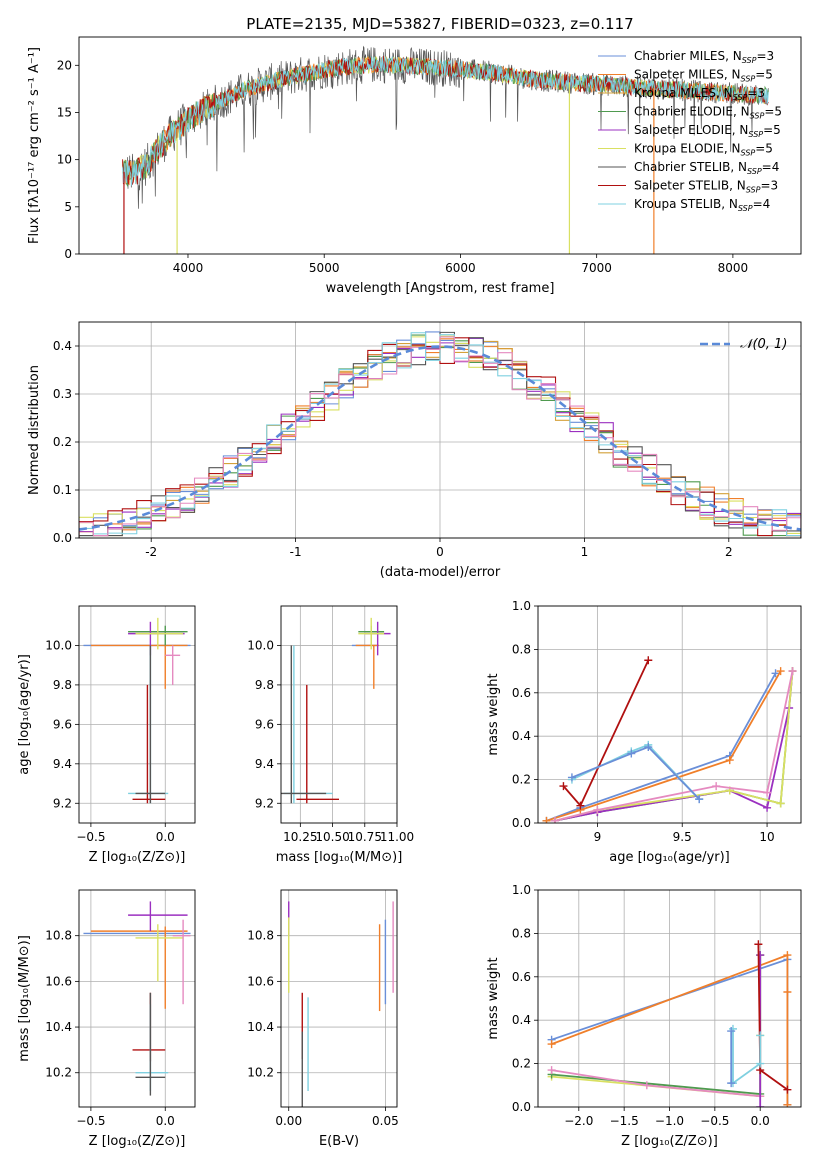 The width and height of the screenshot is (819, 1170). What do you see at coordinates (62, 490) in the screenshot?
I see `residuals-ytick-label: 0.1` at bounding box center [62, 490].